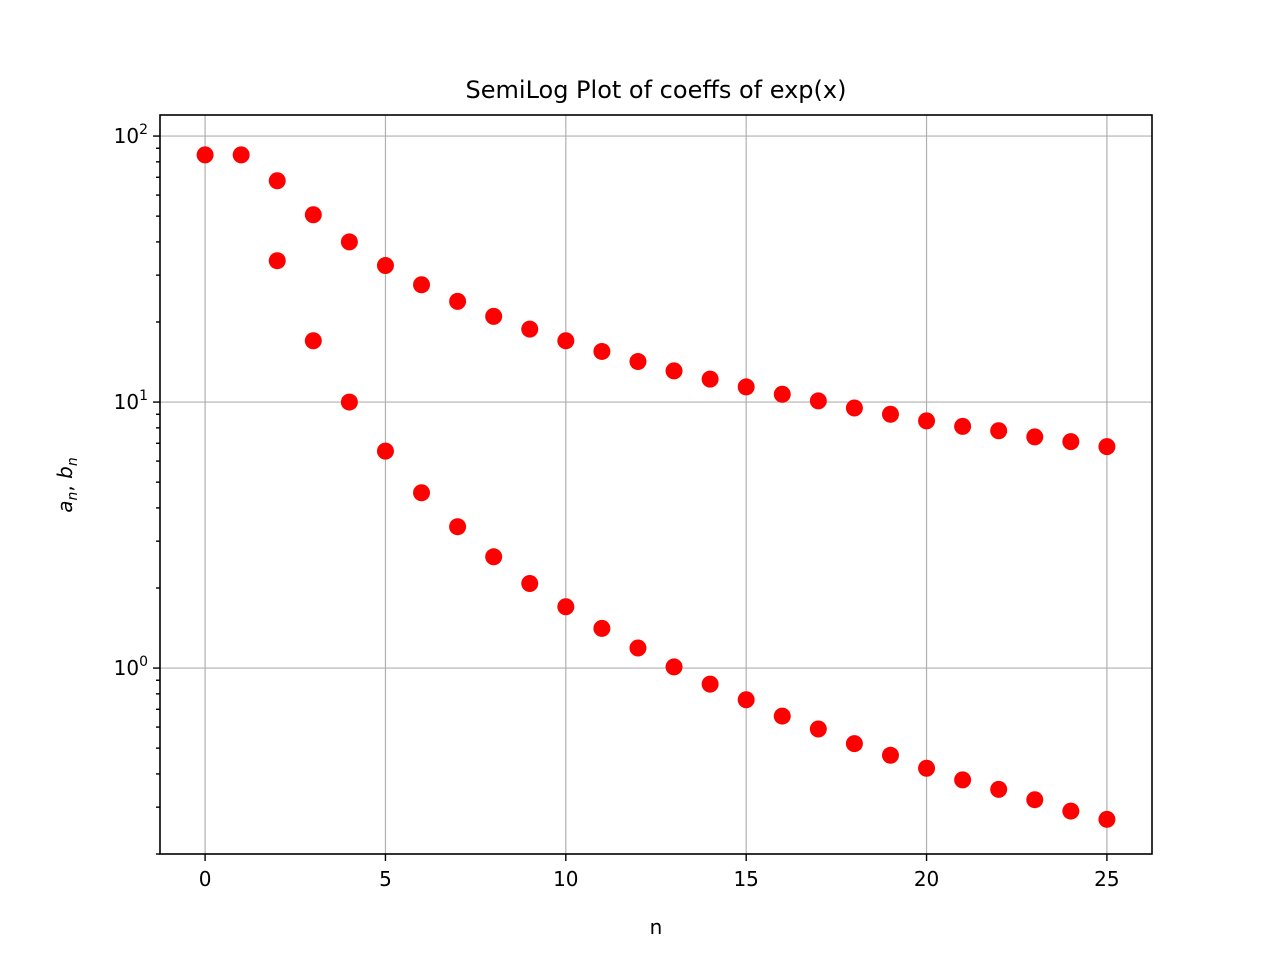  Describe the element at coordinates (205, 879) in the screenshot. I see `x-tick-label: 0` at that location.